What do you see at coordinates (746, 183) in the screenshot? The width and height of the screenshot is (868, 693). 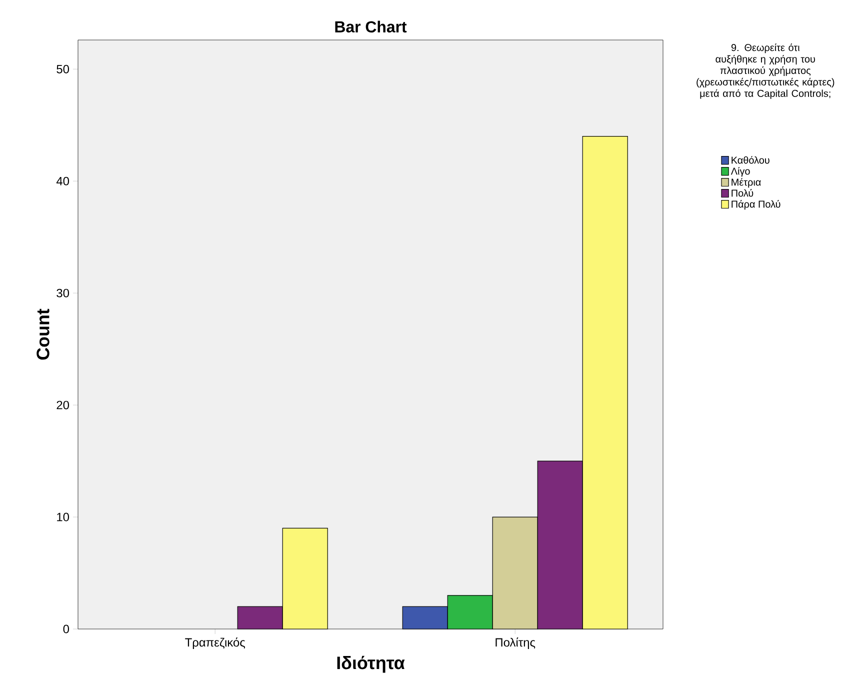 I see `legend-label: Μέτρια` at bounding box center [746, 183].